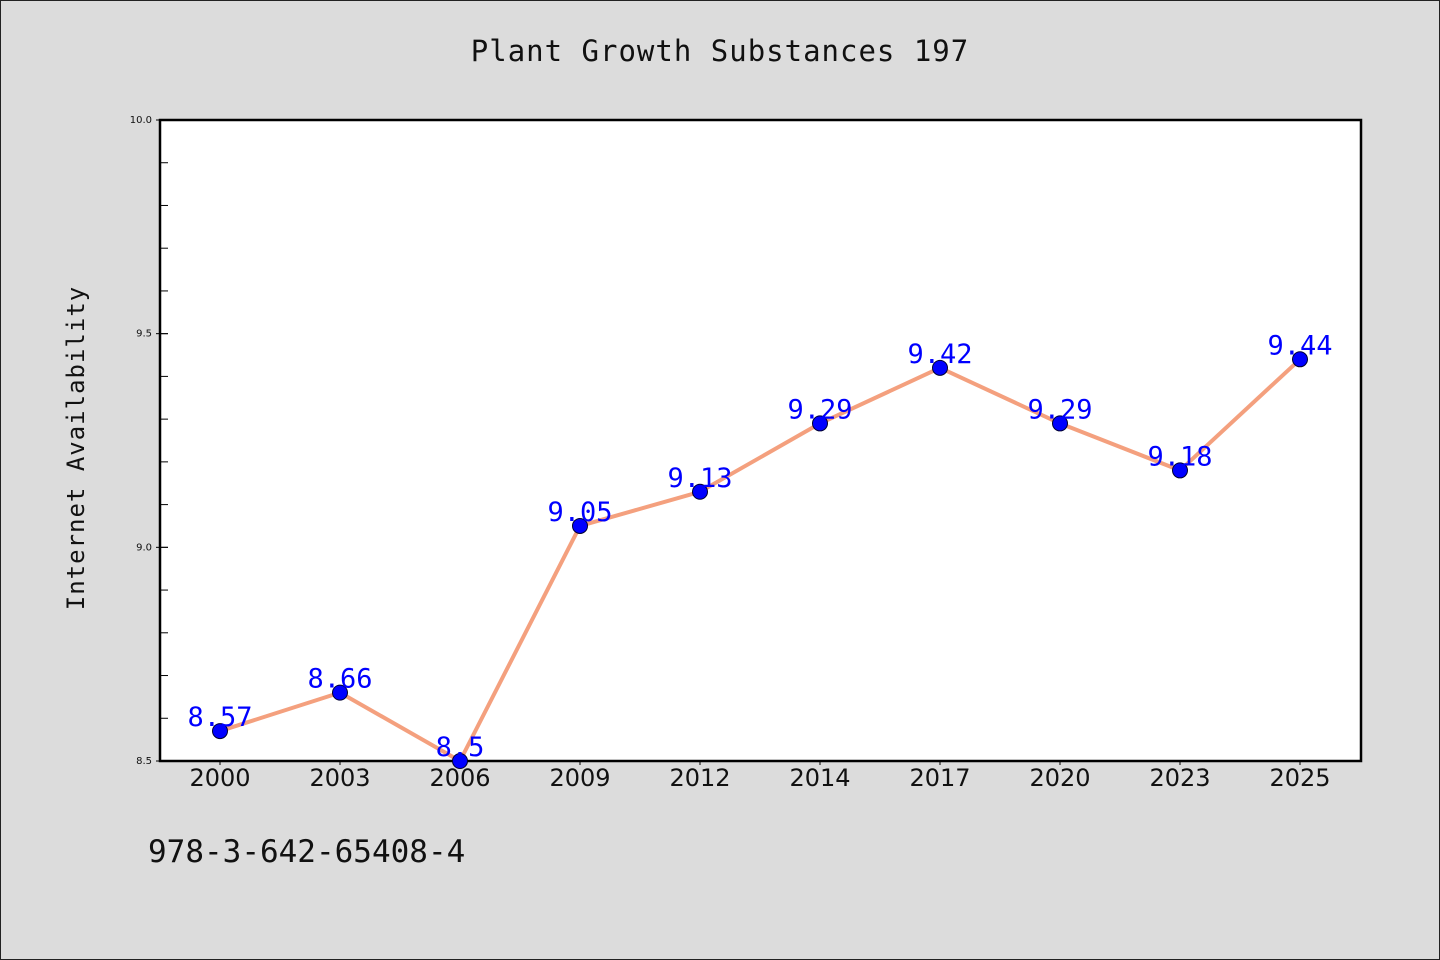  What do you see at coordinates (579, 512) in the screenshot?
I see `data-label: 9.05` at bounding box center [579, 512].